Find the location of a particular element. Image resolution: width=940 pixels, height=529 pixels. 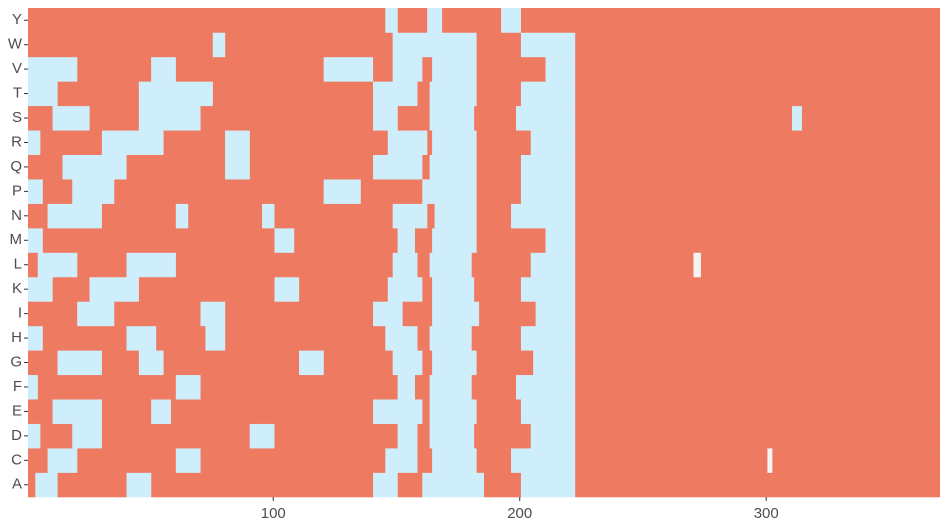

y-tick-label: G is located at coordinates (16, 361).